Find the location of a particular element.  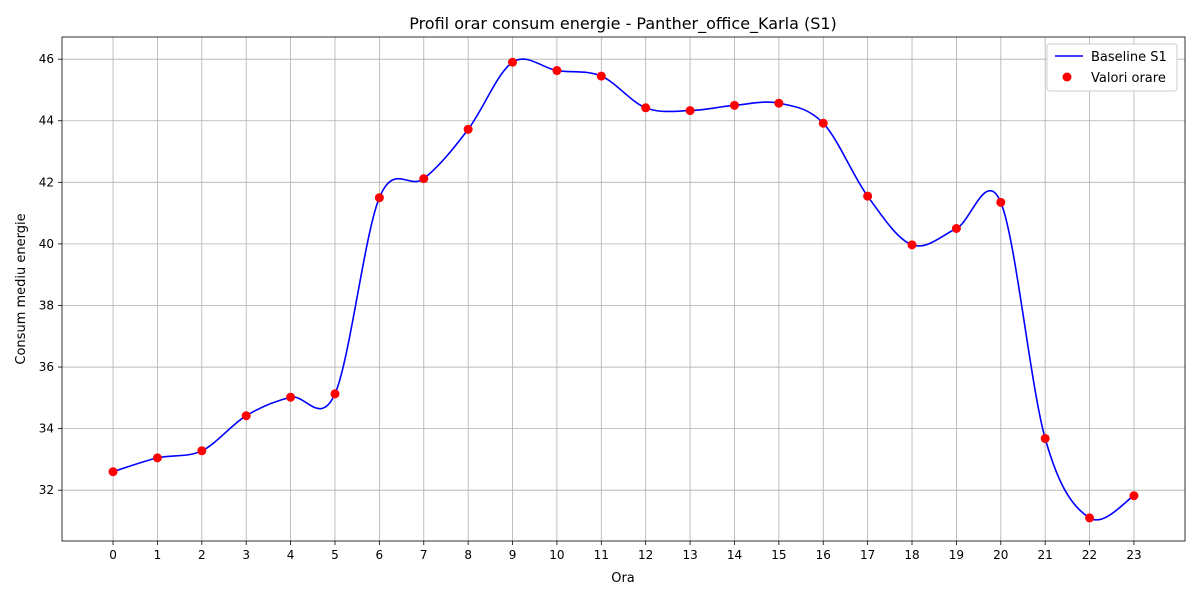

x-tick-label: 5 is located at coordinates (335, 555).